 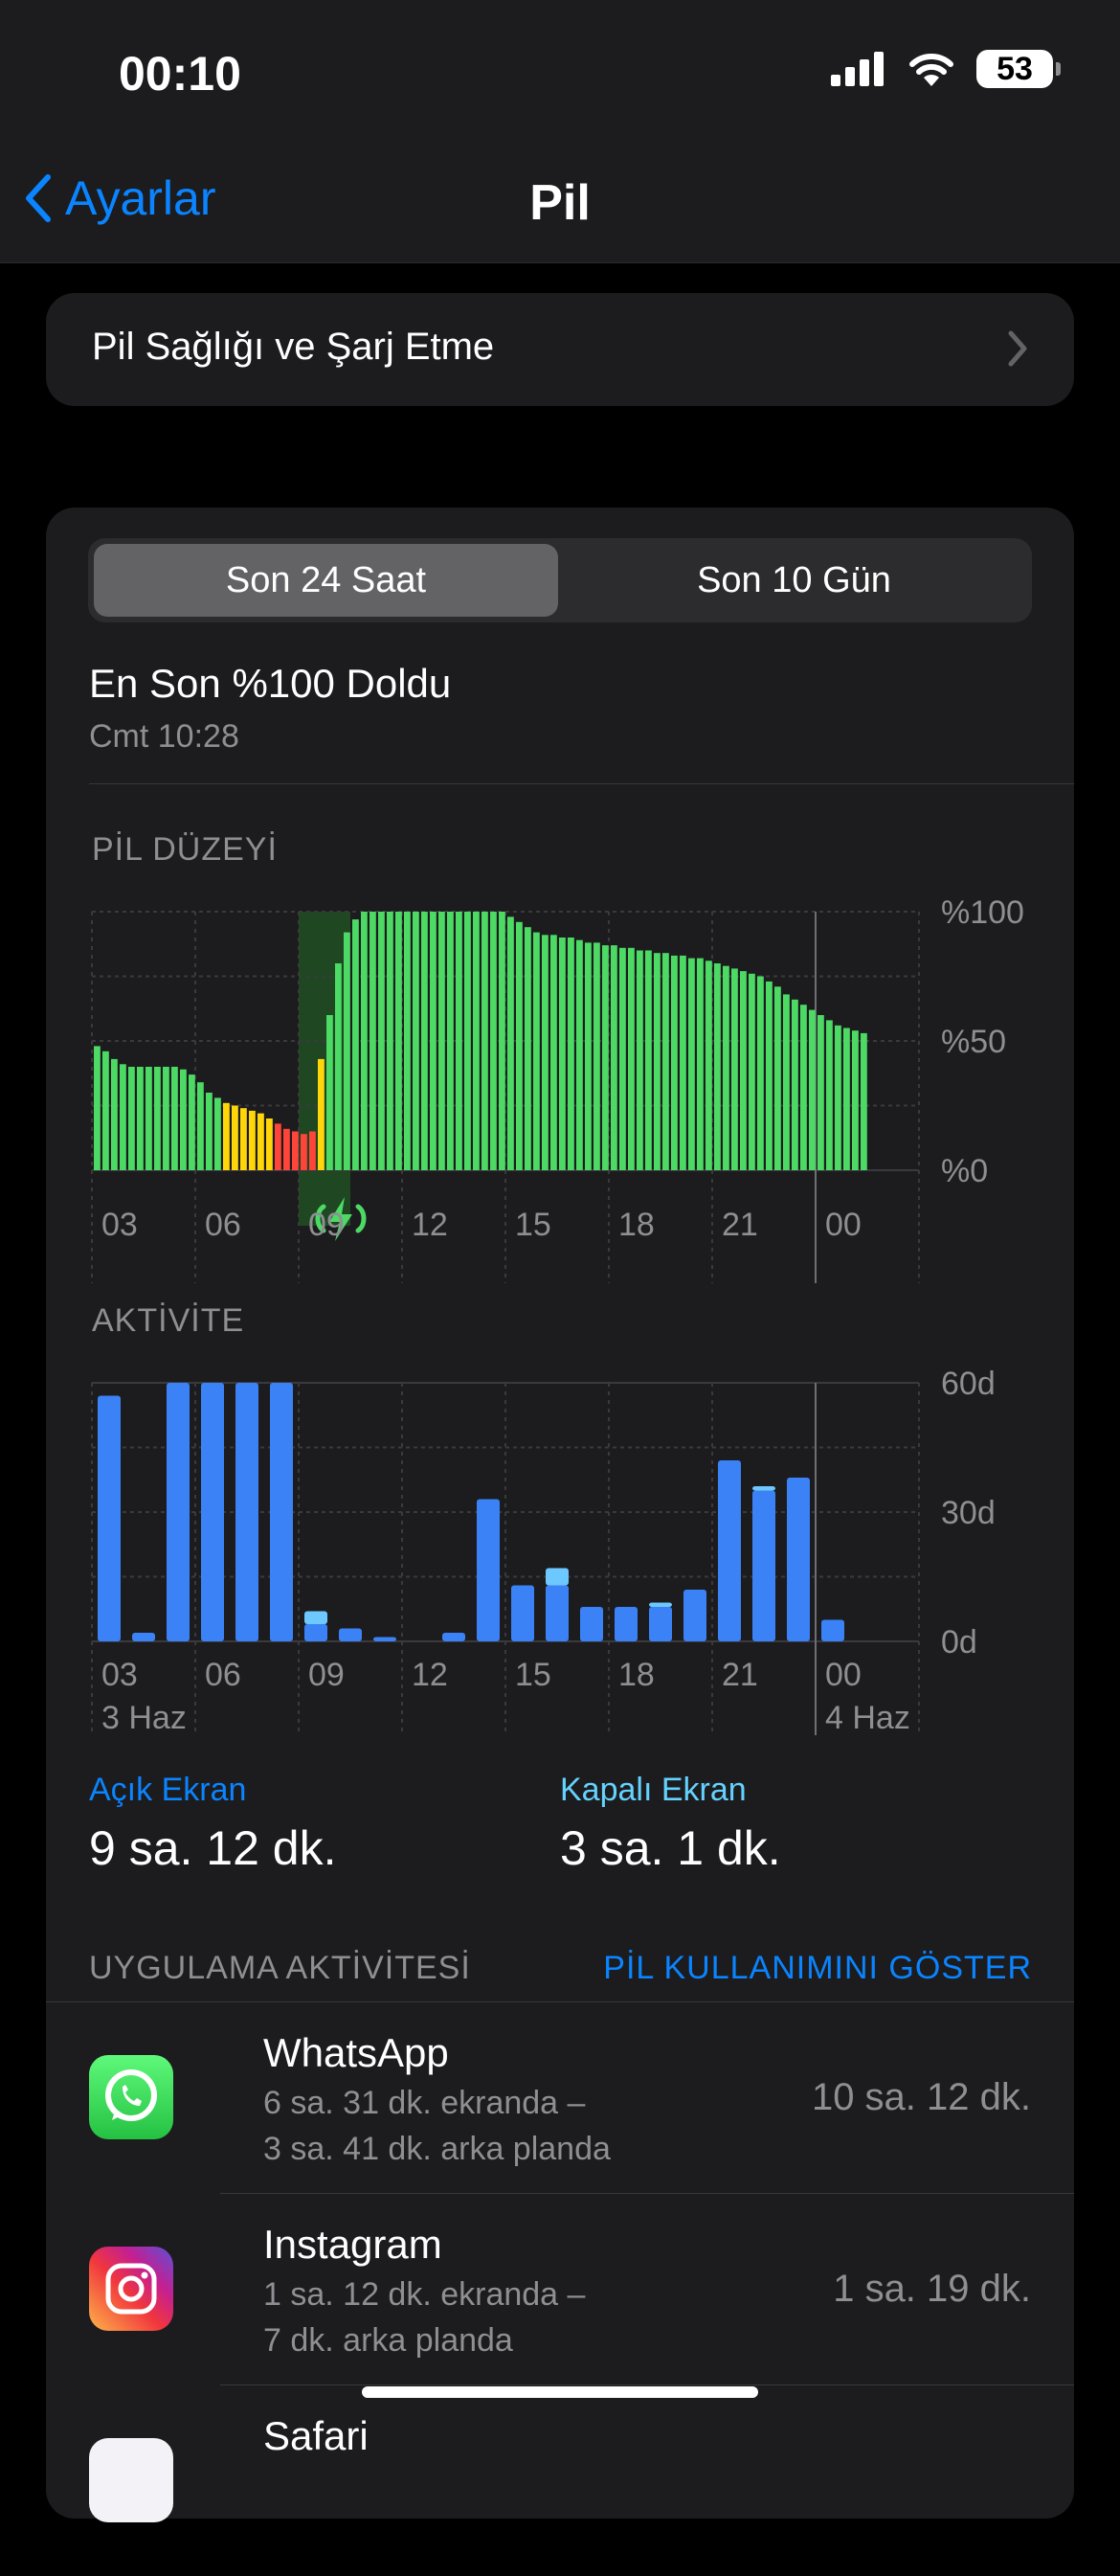 What do you see at coordinates (560, 349) in the screenshot?
I see `battery-health-row: Pil Sağlığı ve Şarj Etme` at bounding box center [560, 349].